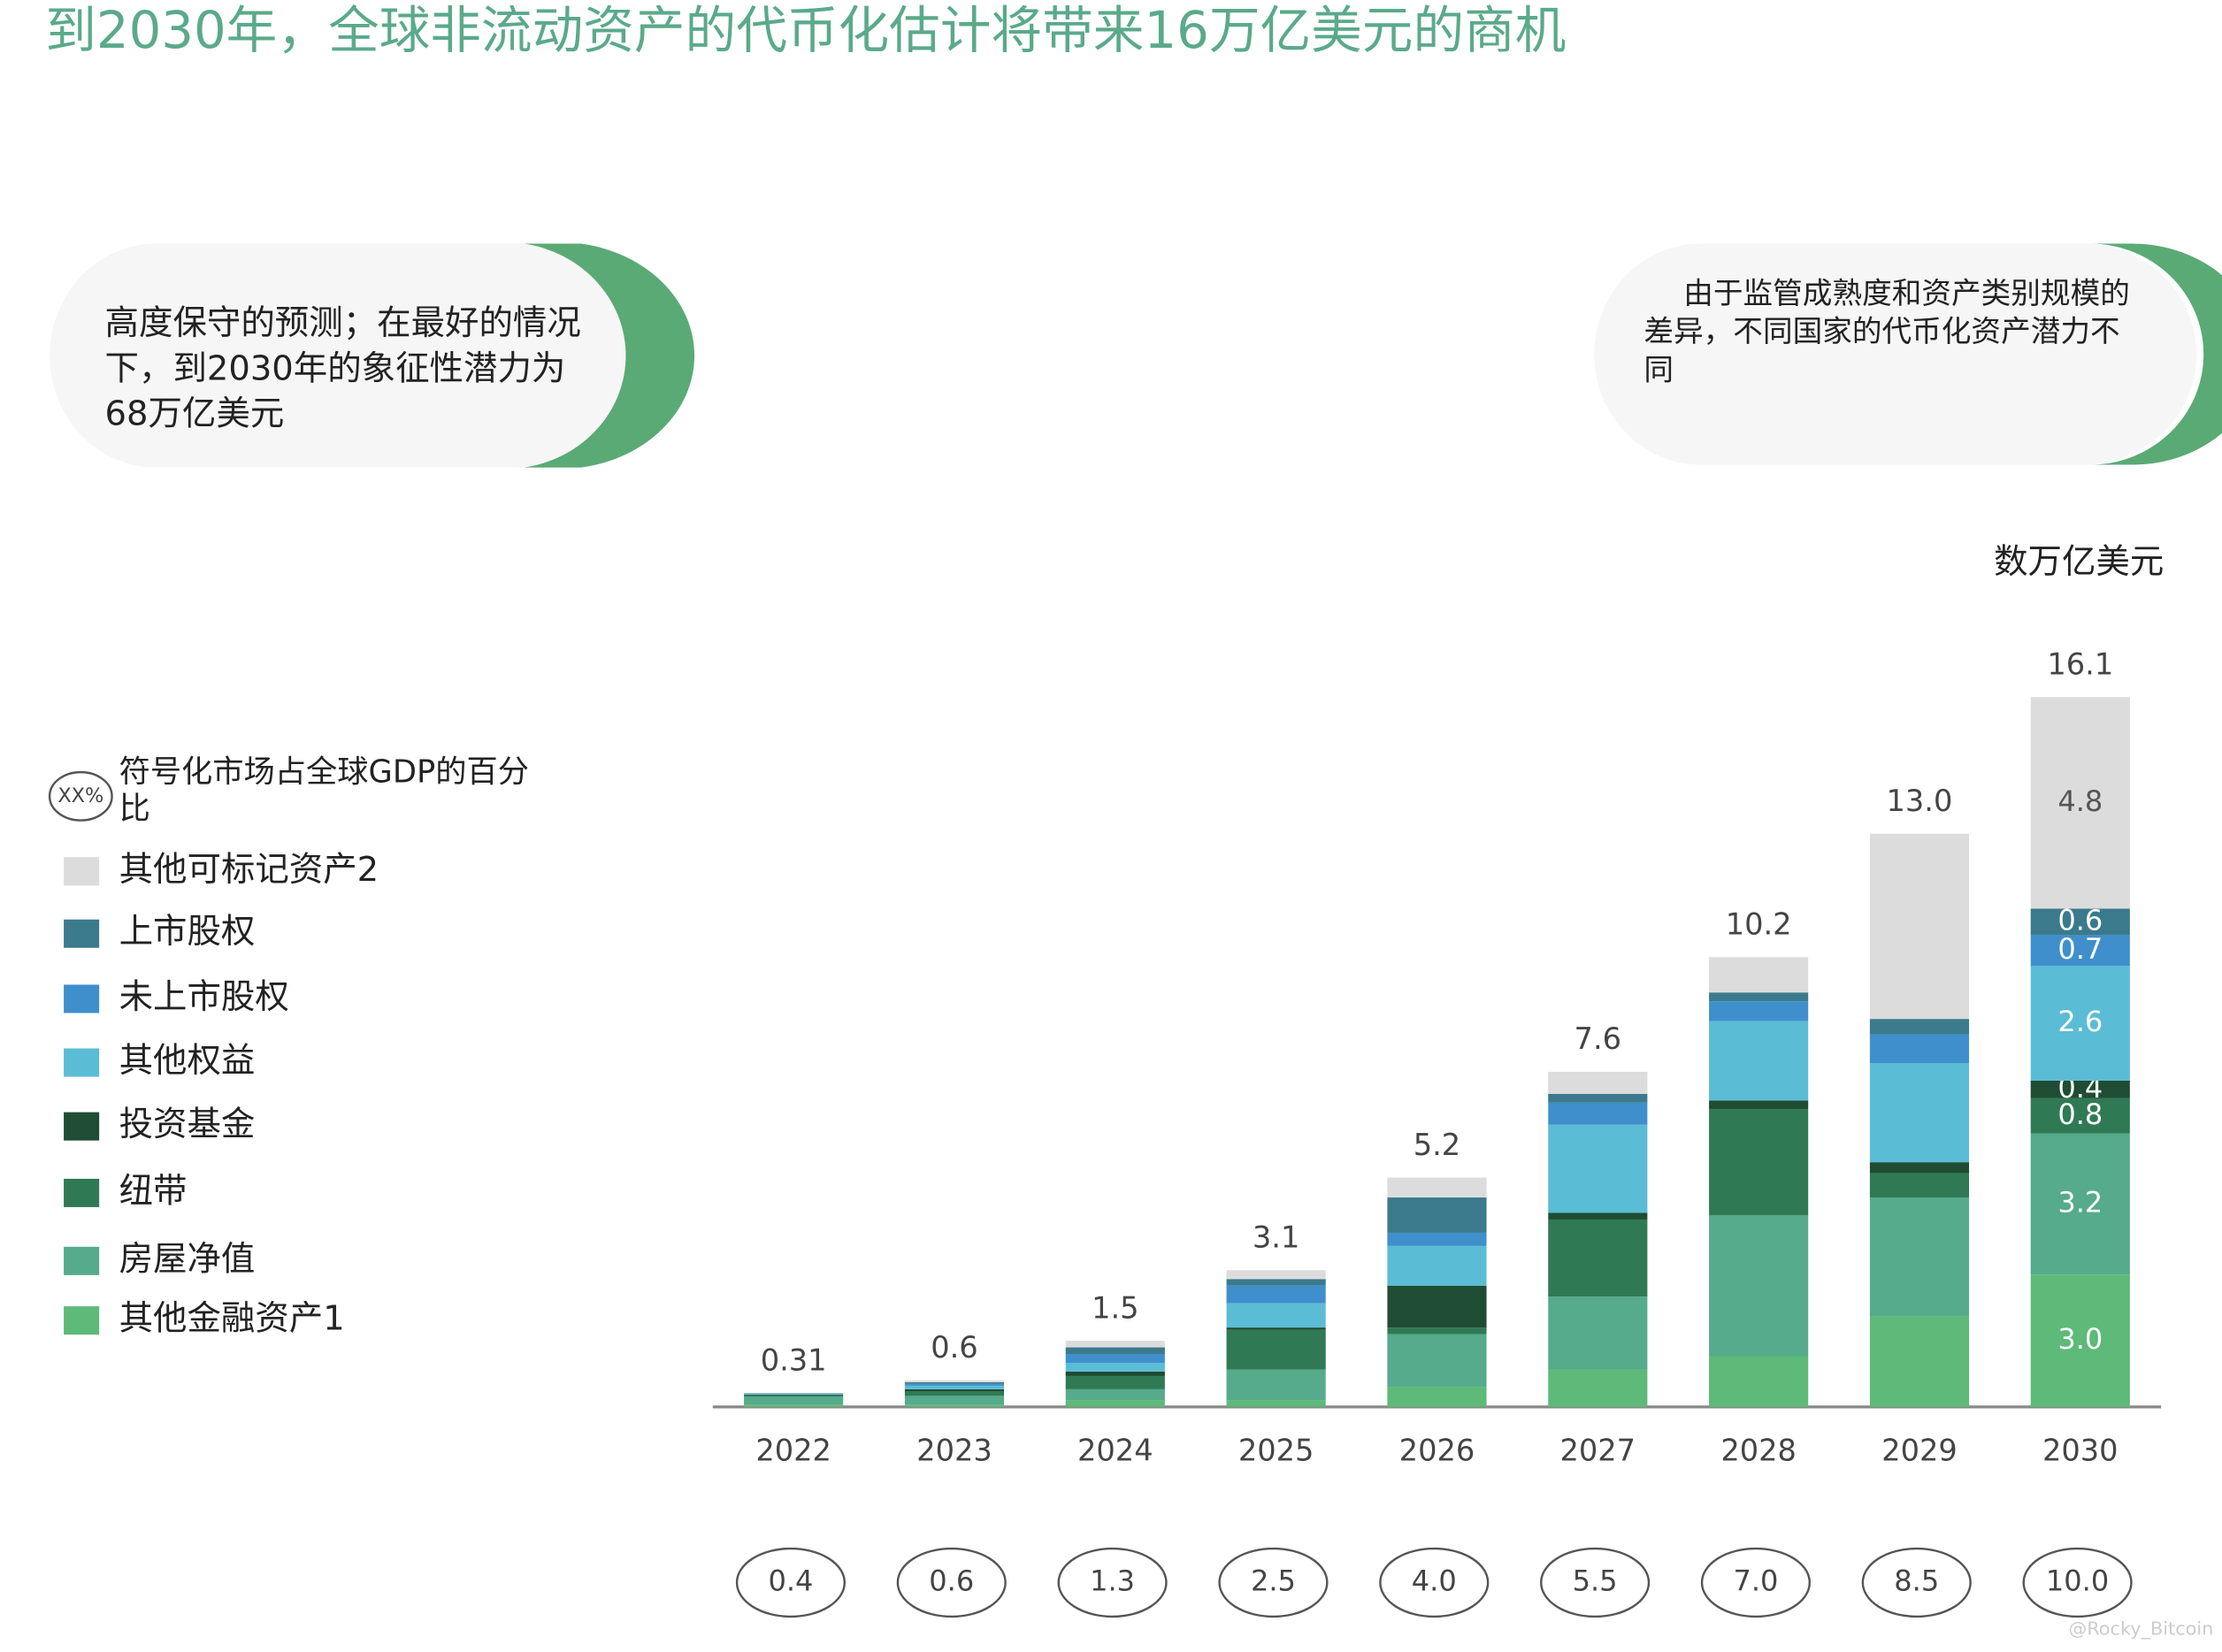 The height and width of the screenshot is (1652, 2222). I want to click on total-label: 0.31, so click(794, 1361).